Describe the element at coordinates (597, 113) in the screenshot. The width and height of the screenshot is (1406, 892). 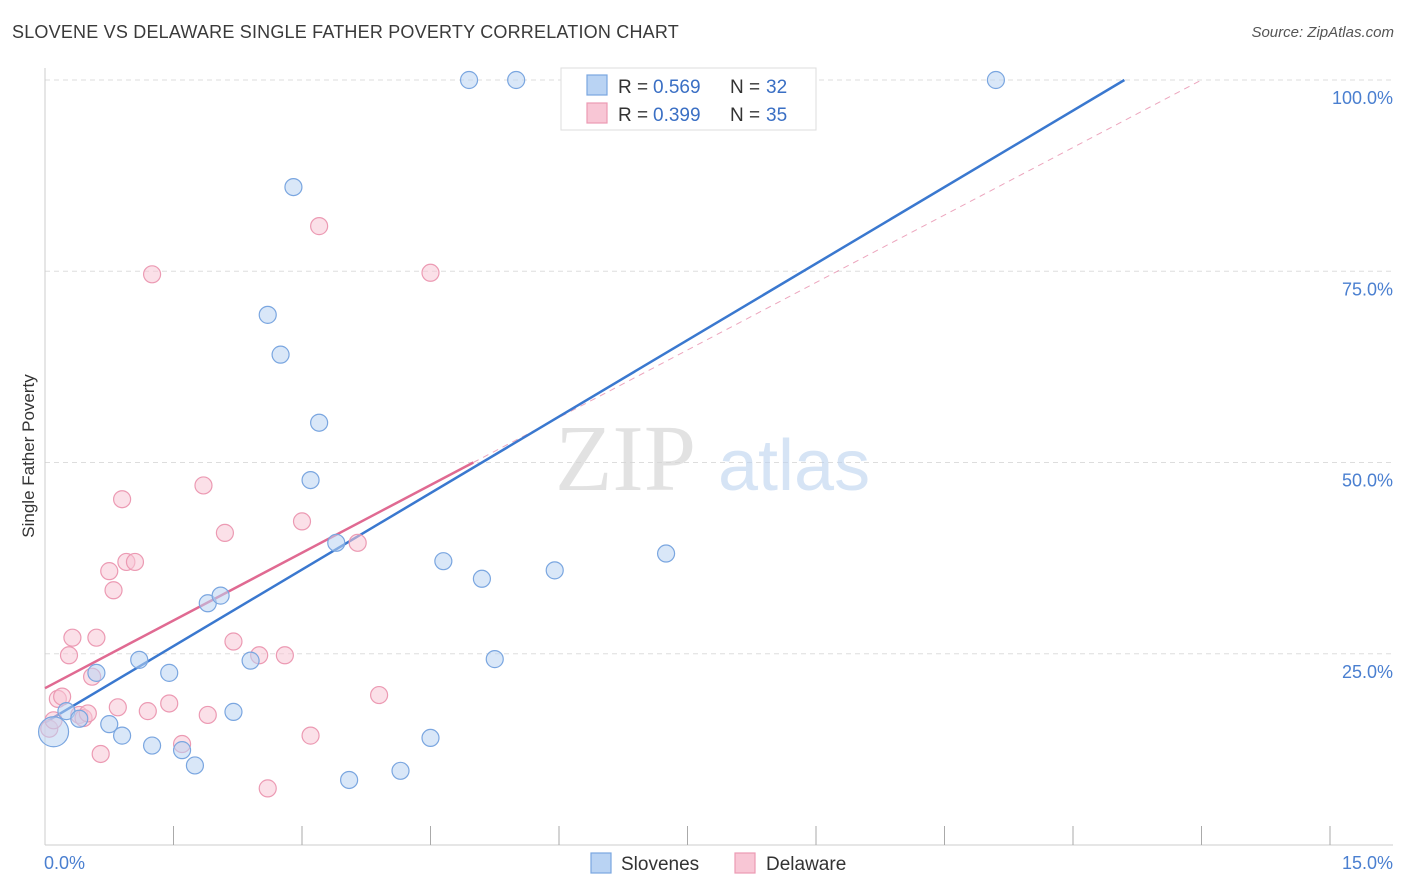
I see `legend-swatch-delaware` at that location.